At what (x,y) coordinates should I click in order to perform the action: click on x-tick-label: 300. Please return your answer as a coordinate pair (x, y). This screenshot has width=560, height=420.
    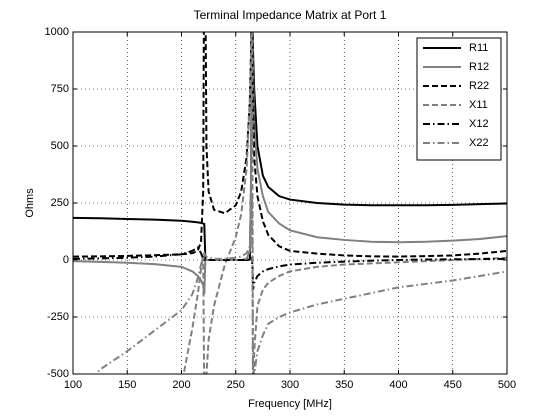
    Looking at the image, I should click on (290, 385).